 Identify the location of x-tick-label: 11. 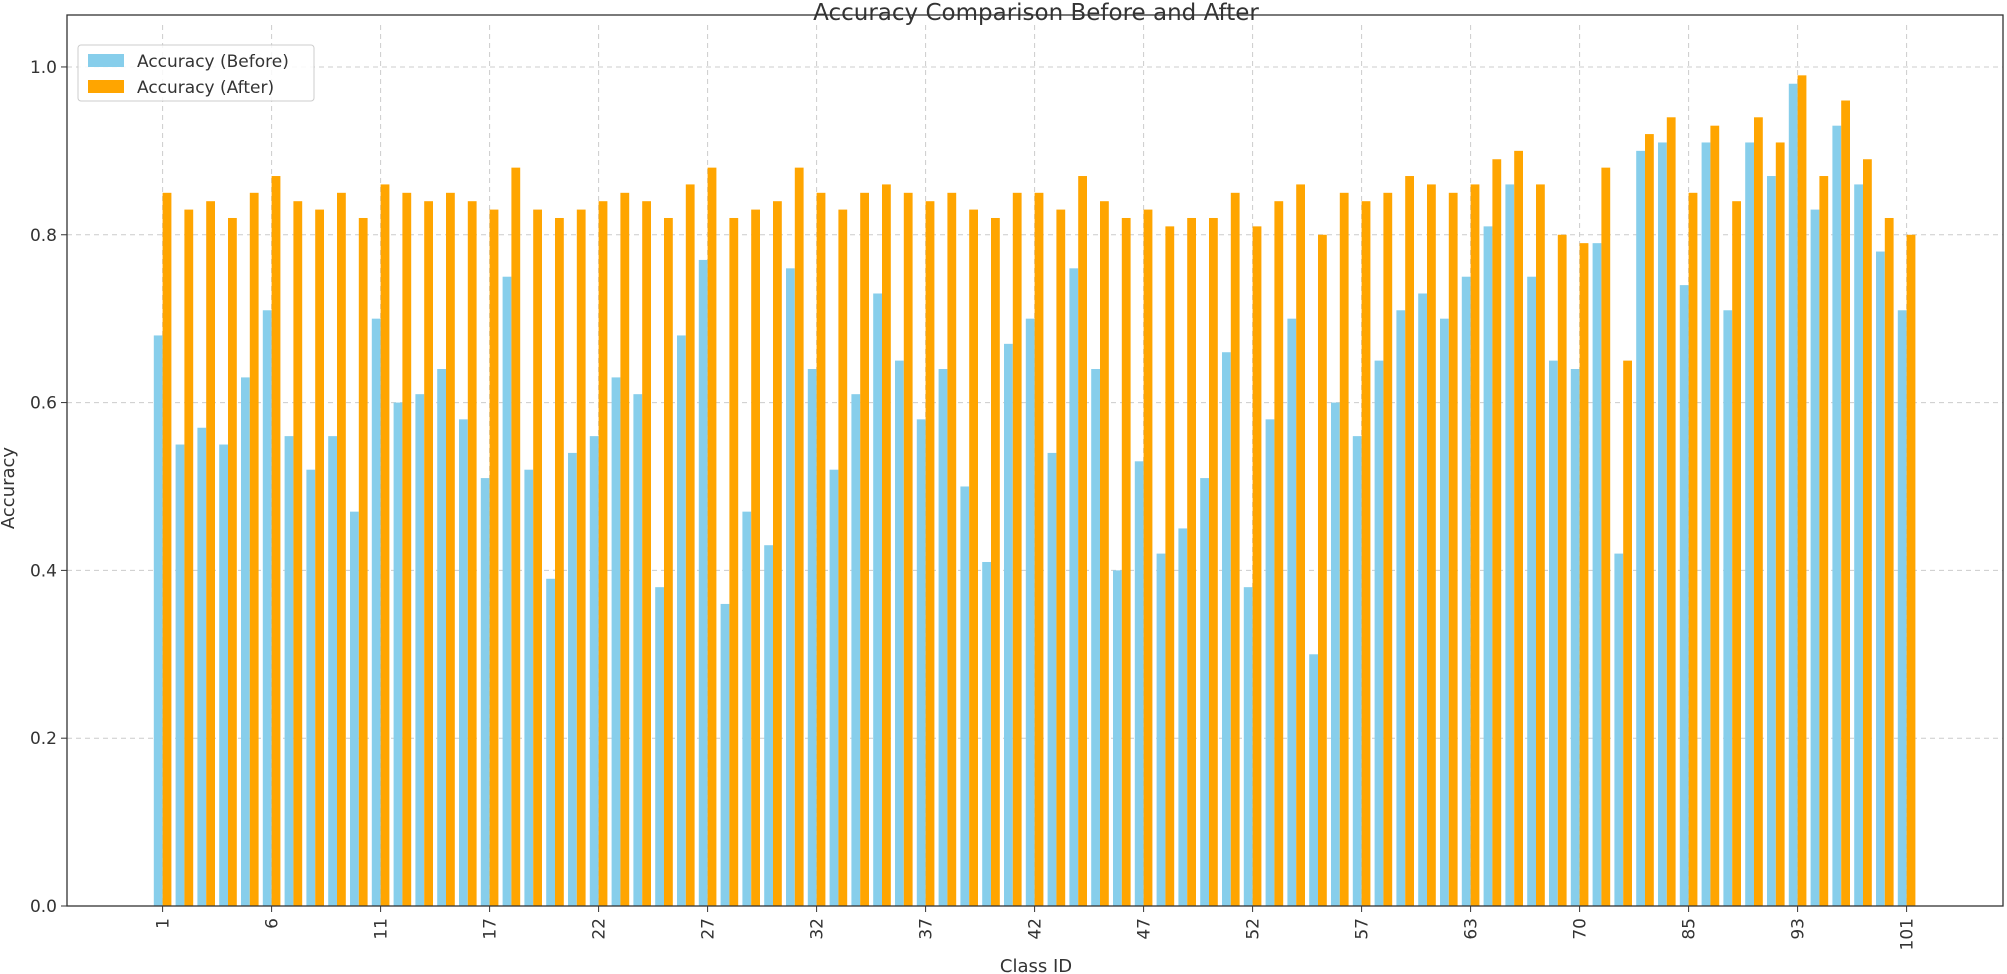
(382, 929).